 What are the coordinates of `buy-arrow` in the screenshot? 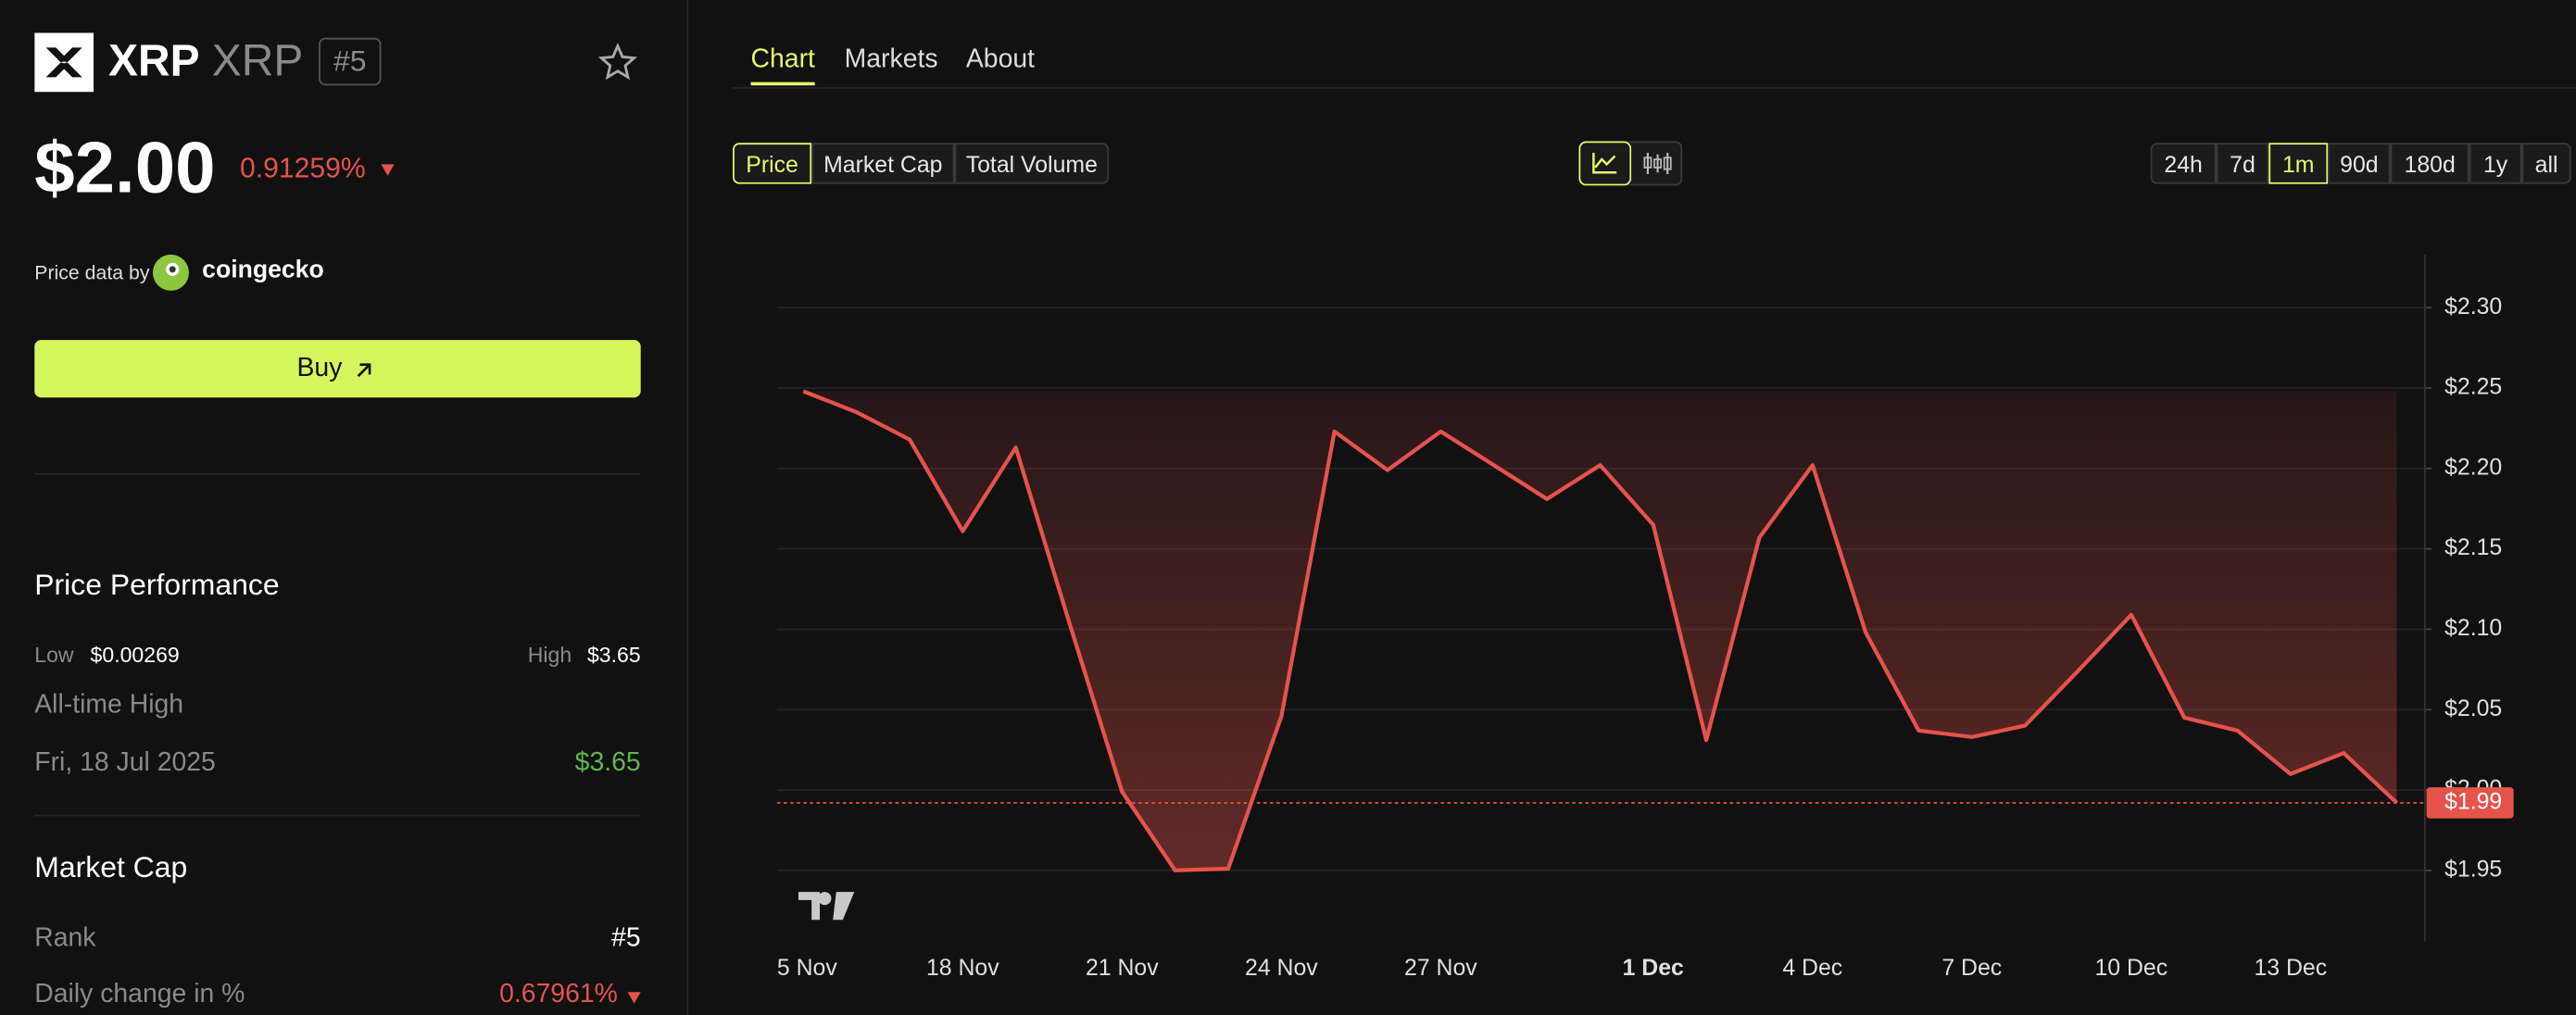 It's located at (364, 369).